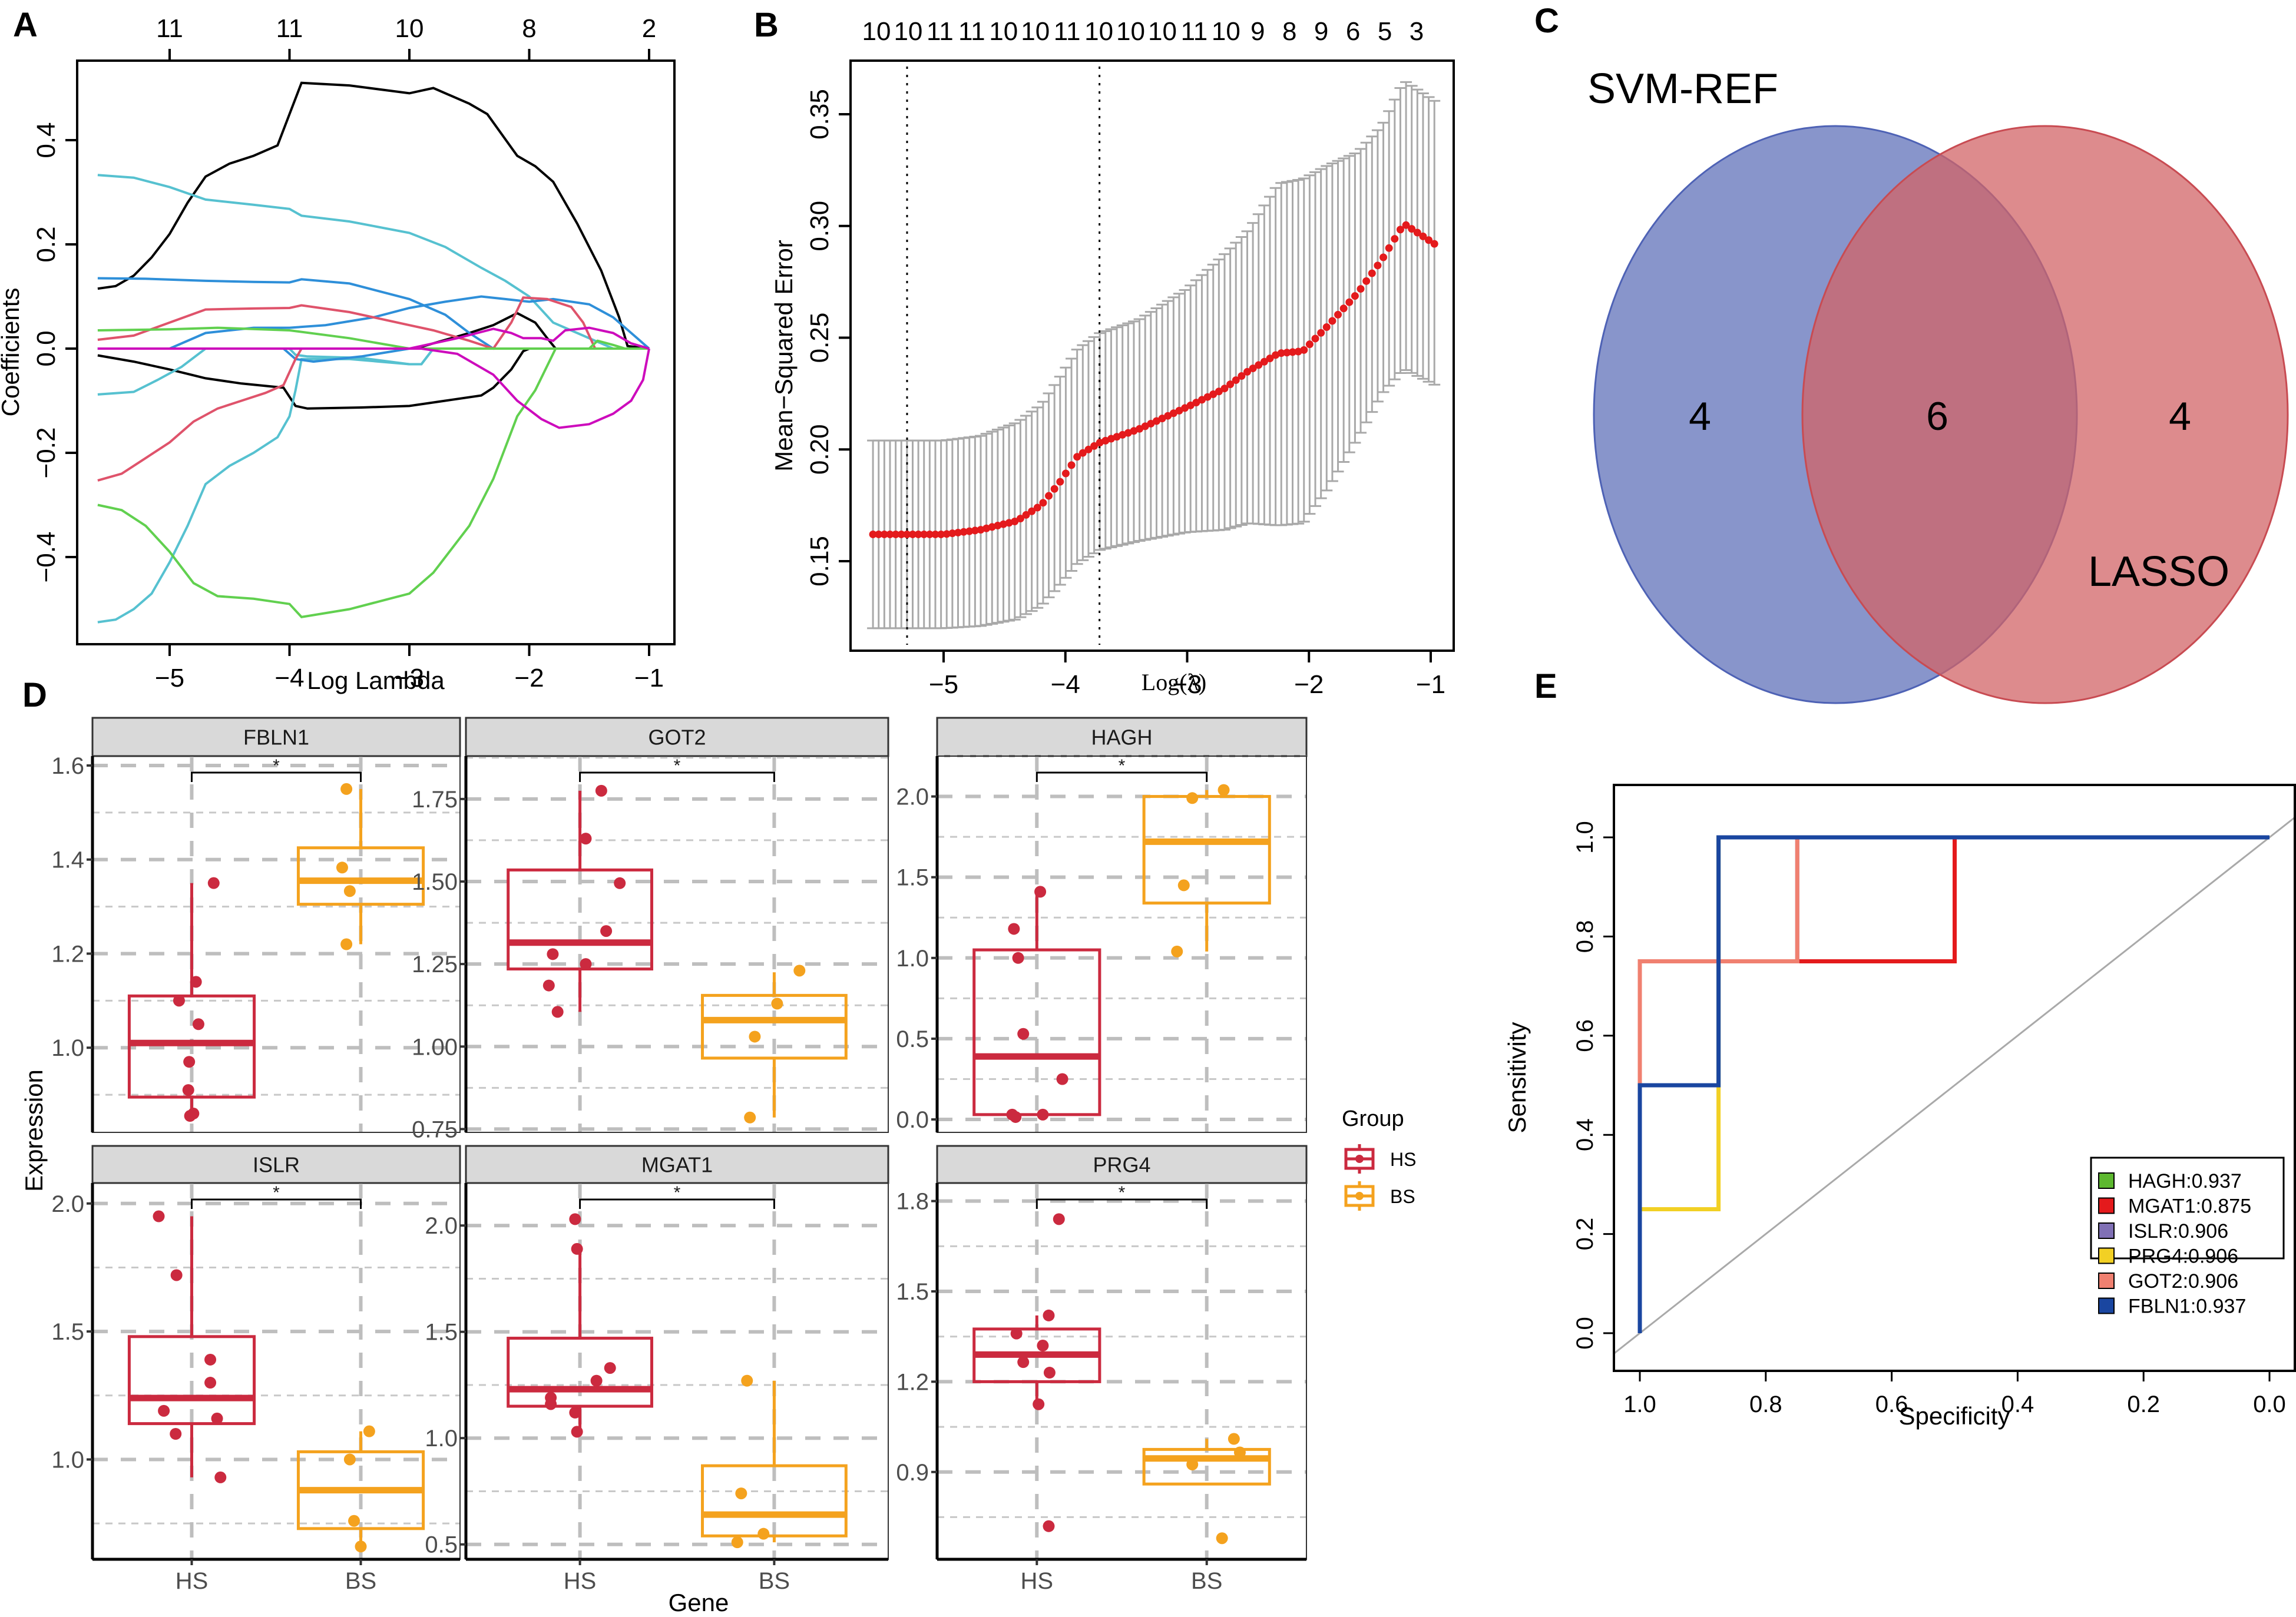 This screenshot has height=1617, width=2296. What do you see at coordinates (1289, 31) in the screenshot?
I see `b-top-tick-label: 8` at bounding box center [1289, 31].